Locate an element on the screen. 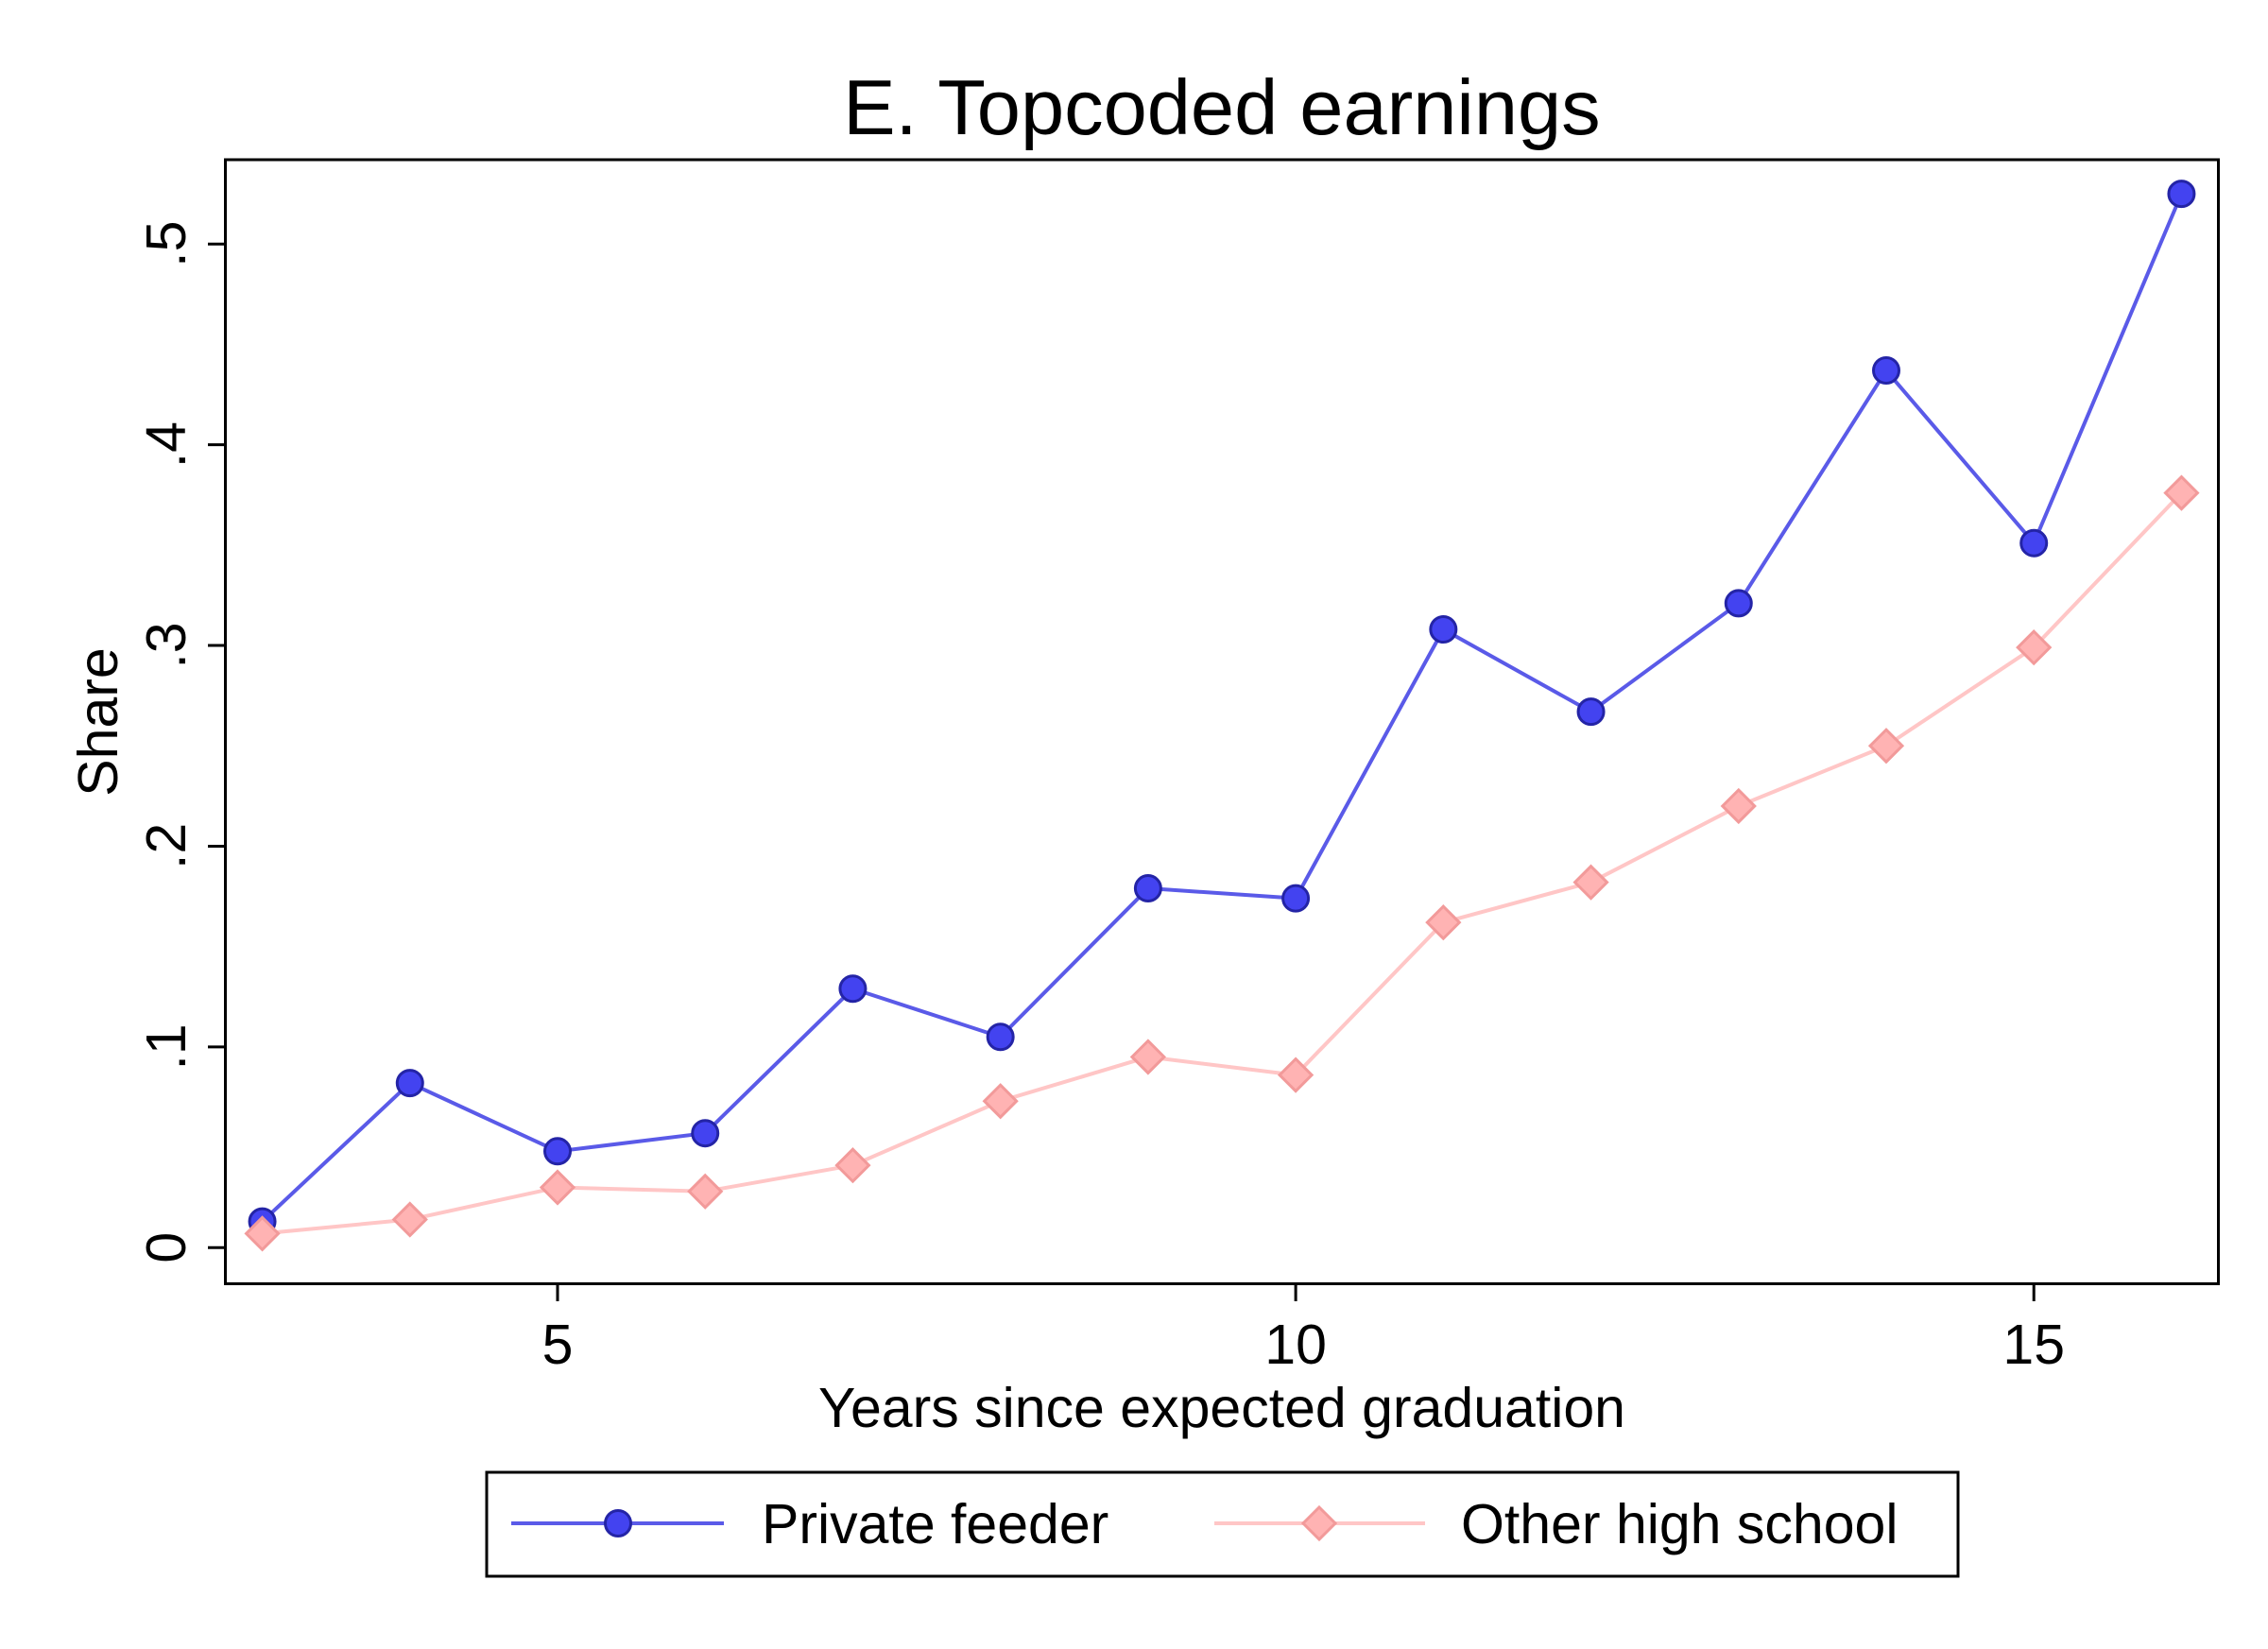 Image resolution: width=2268 pixels, height=1649 pixels. x-axis: 5 10 15 is located at coordinates (1303, 1329).